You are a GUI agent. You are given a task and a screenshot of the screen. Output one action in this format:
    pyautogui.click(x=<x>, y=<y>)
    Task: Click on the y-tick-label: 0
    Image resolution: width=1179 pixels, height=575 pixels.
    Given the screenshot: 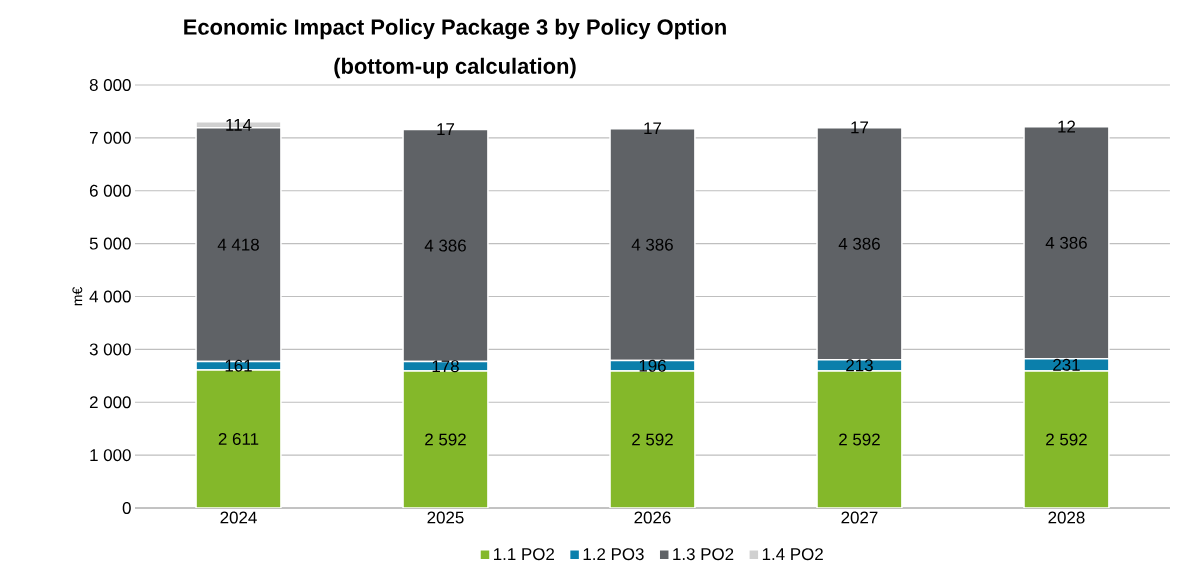 What is the action you would take?
    pyautogui.click(x=126, y=508)
    